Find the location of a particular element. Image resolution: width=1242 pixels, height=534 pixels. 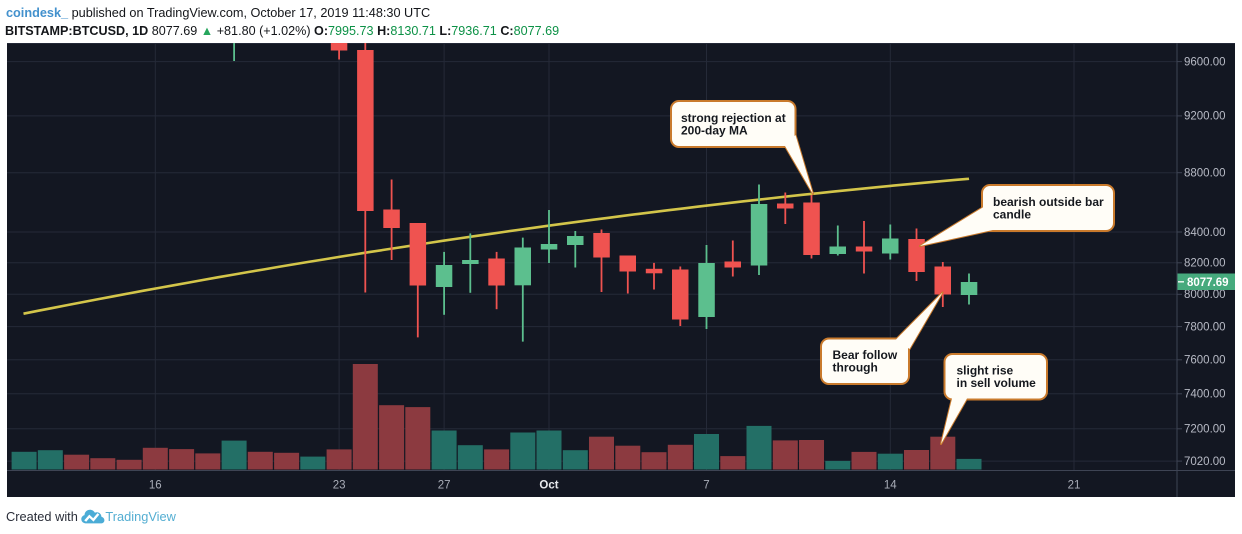

svg-text: 7 is located at coordinates (706, 486).